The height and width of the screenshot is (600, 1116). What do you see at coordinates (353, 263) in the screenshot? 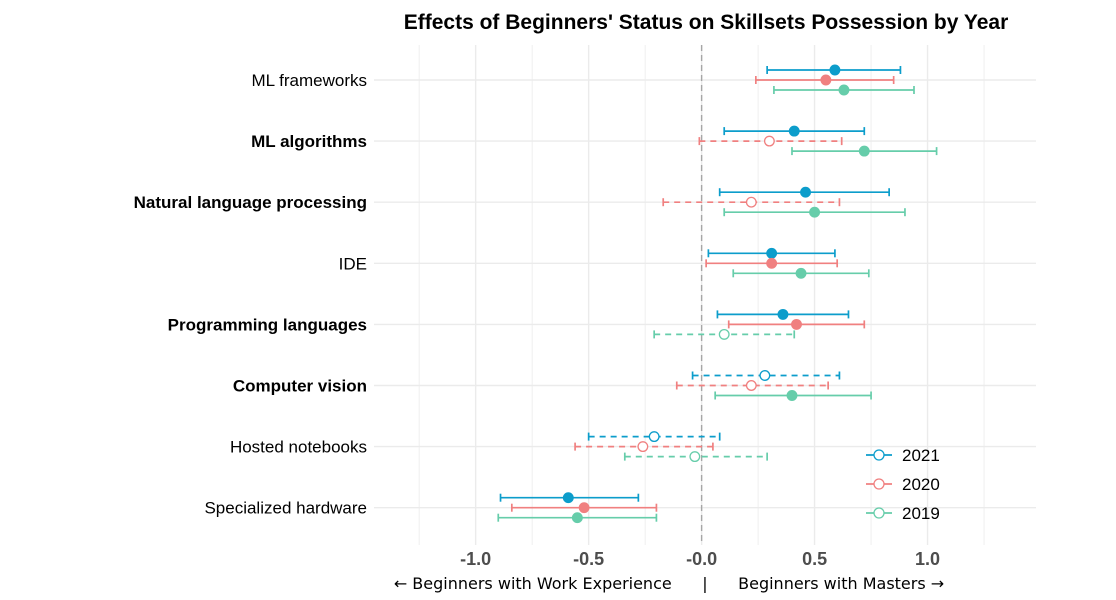
I see `category-label: IDE` at bounding box center [353, 263].